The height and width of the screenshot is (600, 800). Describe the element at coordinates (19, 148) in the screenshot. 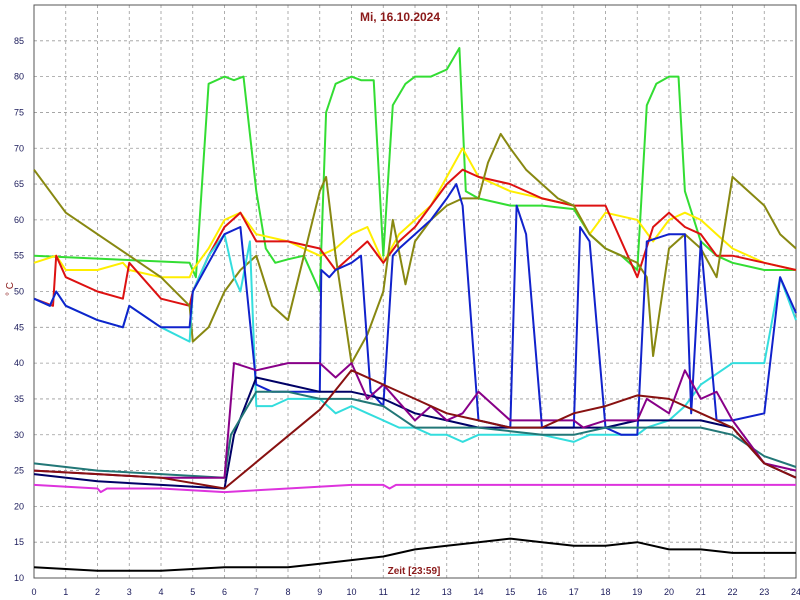

I see `y-tick-label: 70` at that location.